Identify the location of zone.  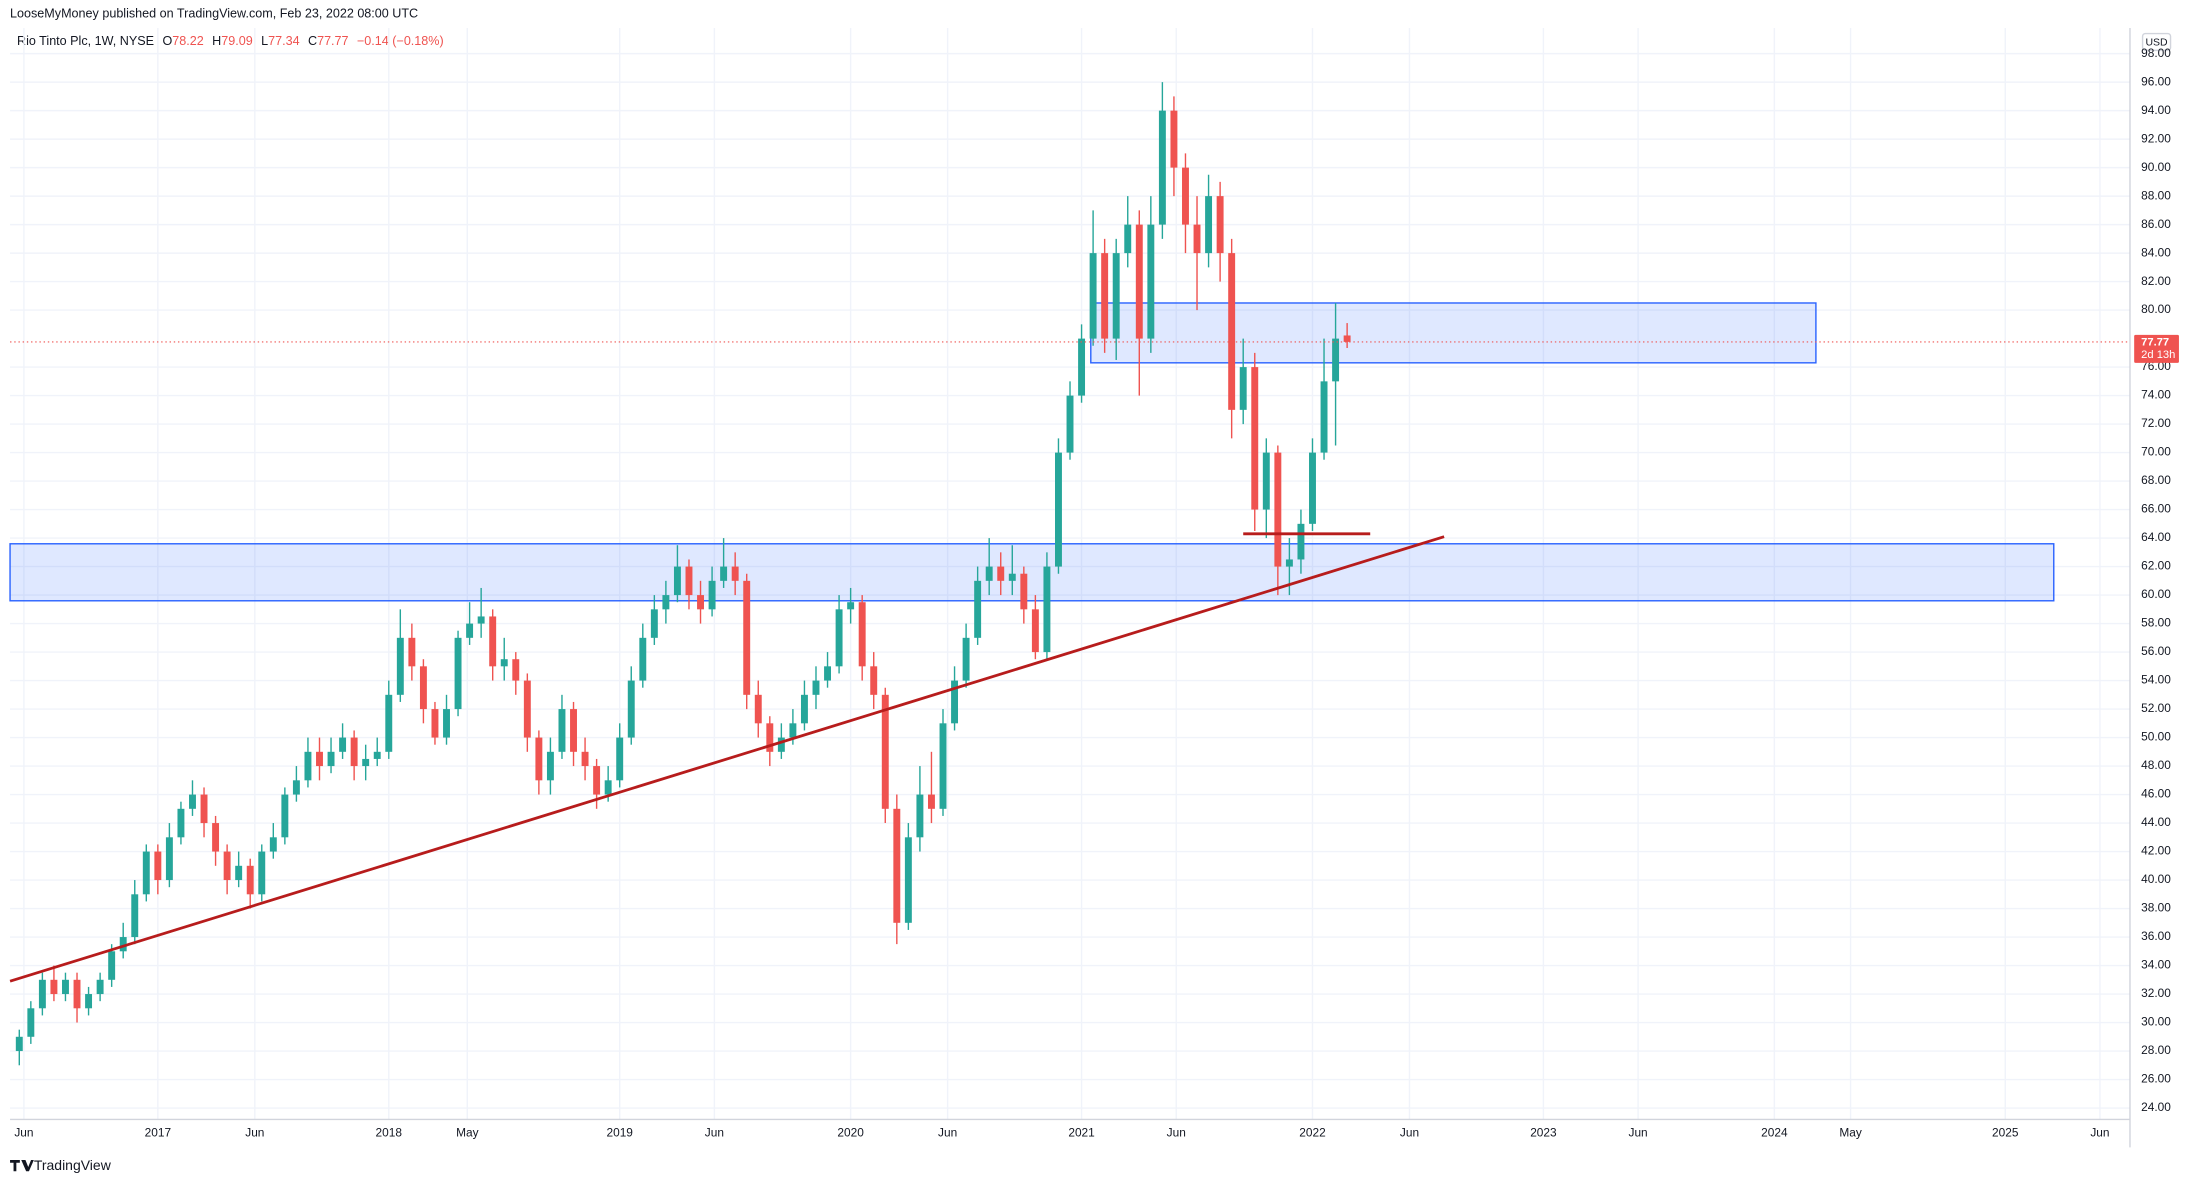
(1032, 572).